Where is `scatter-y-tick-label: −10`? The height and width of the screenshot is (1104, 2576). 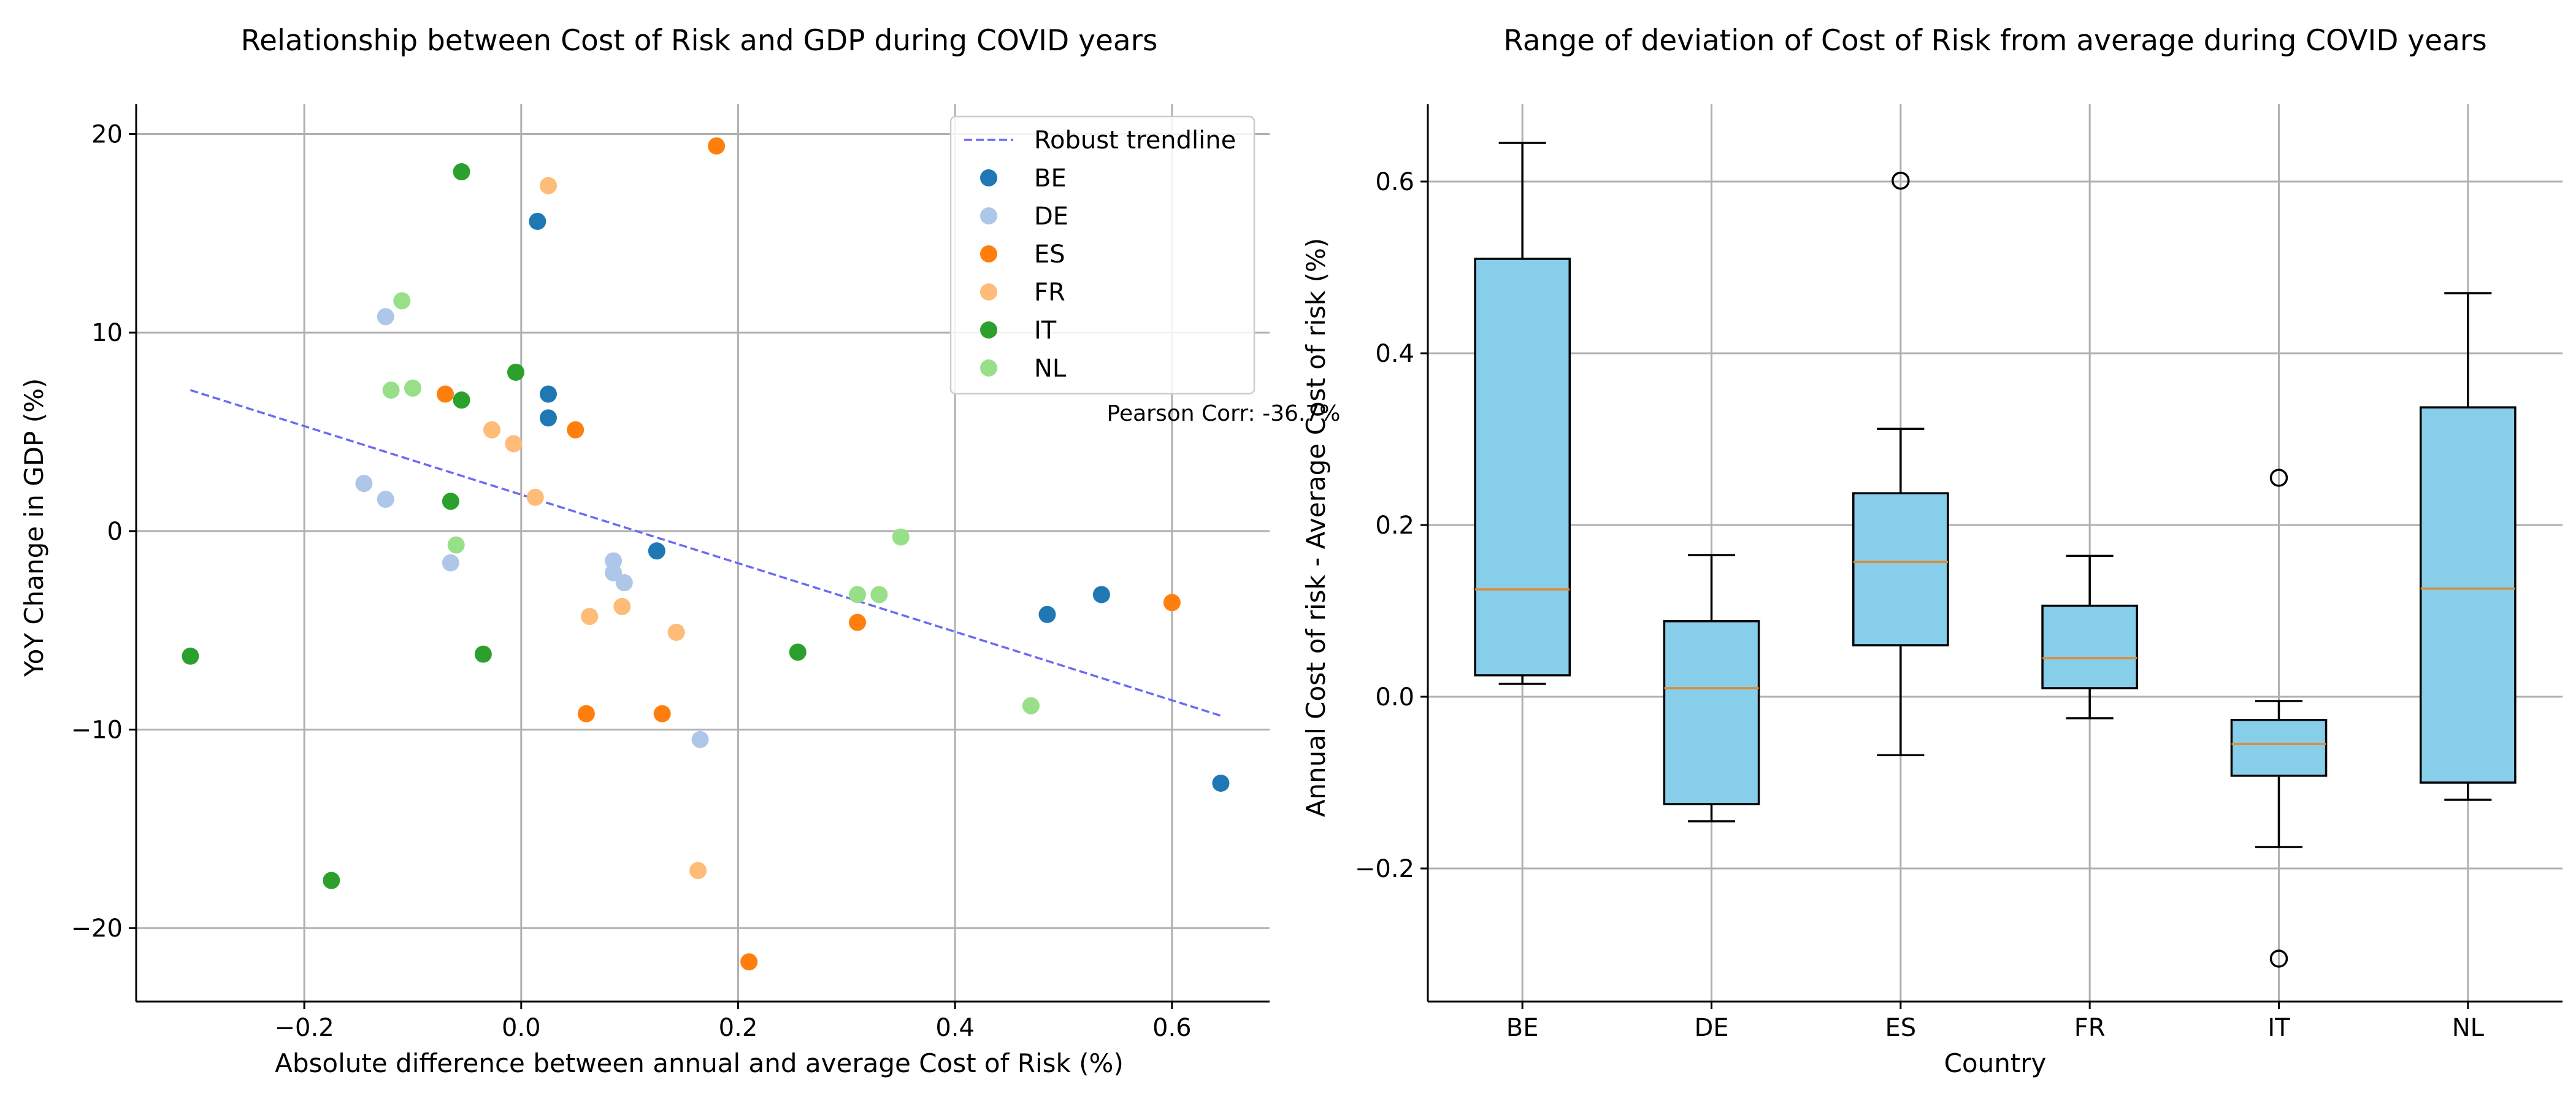
scatter-y-tick-label: −10 is located at coordinates (97, 730).